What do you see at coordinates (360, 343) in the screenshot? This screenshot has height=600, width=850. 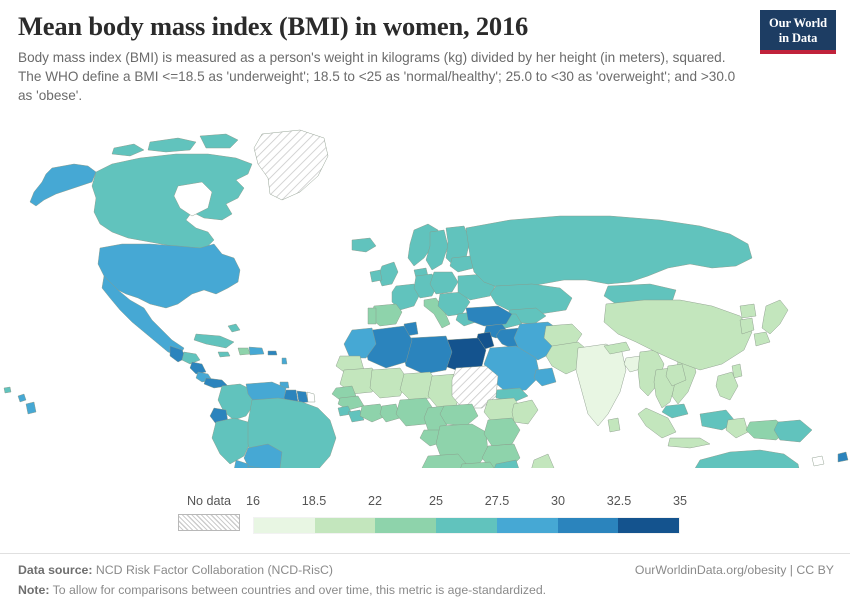 I see `country-morocco` at bounding box center [360, 343].